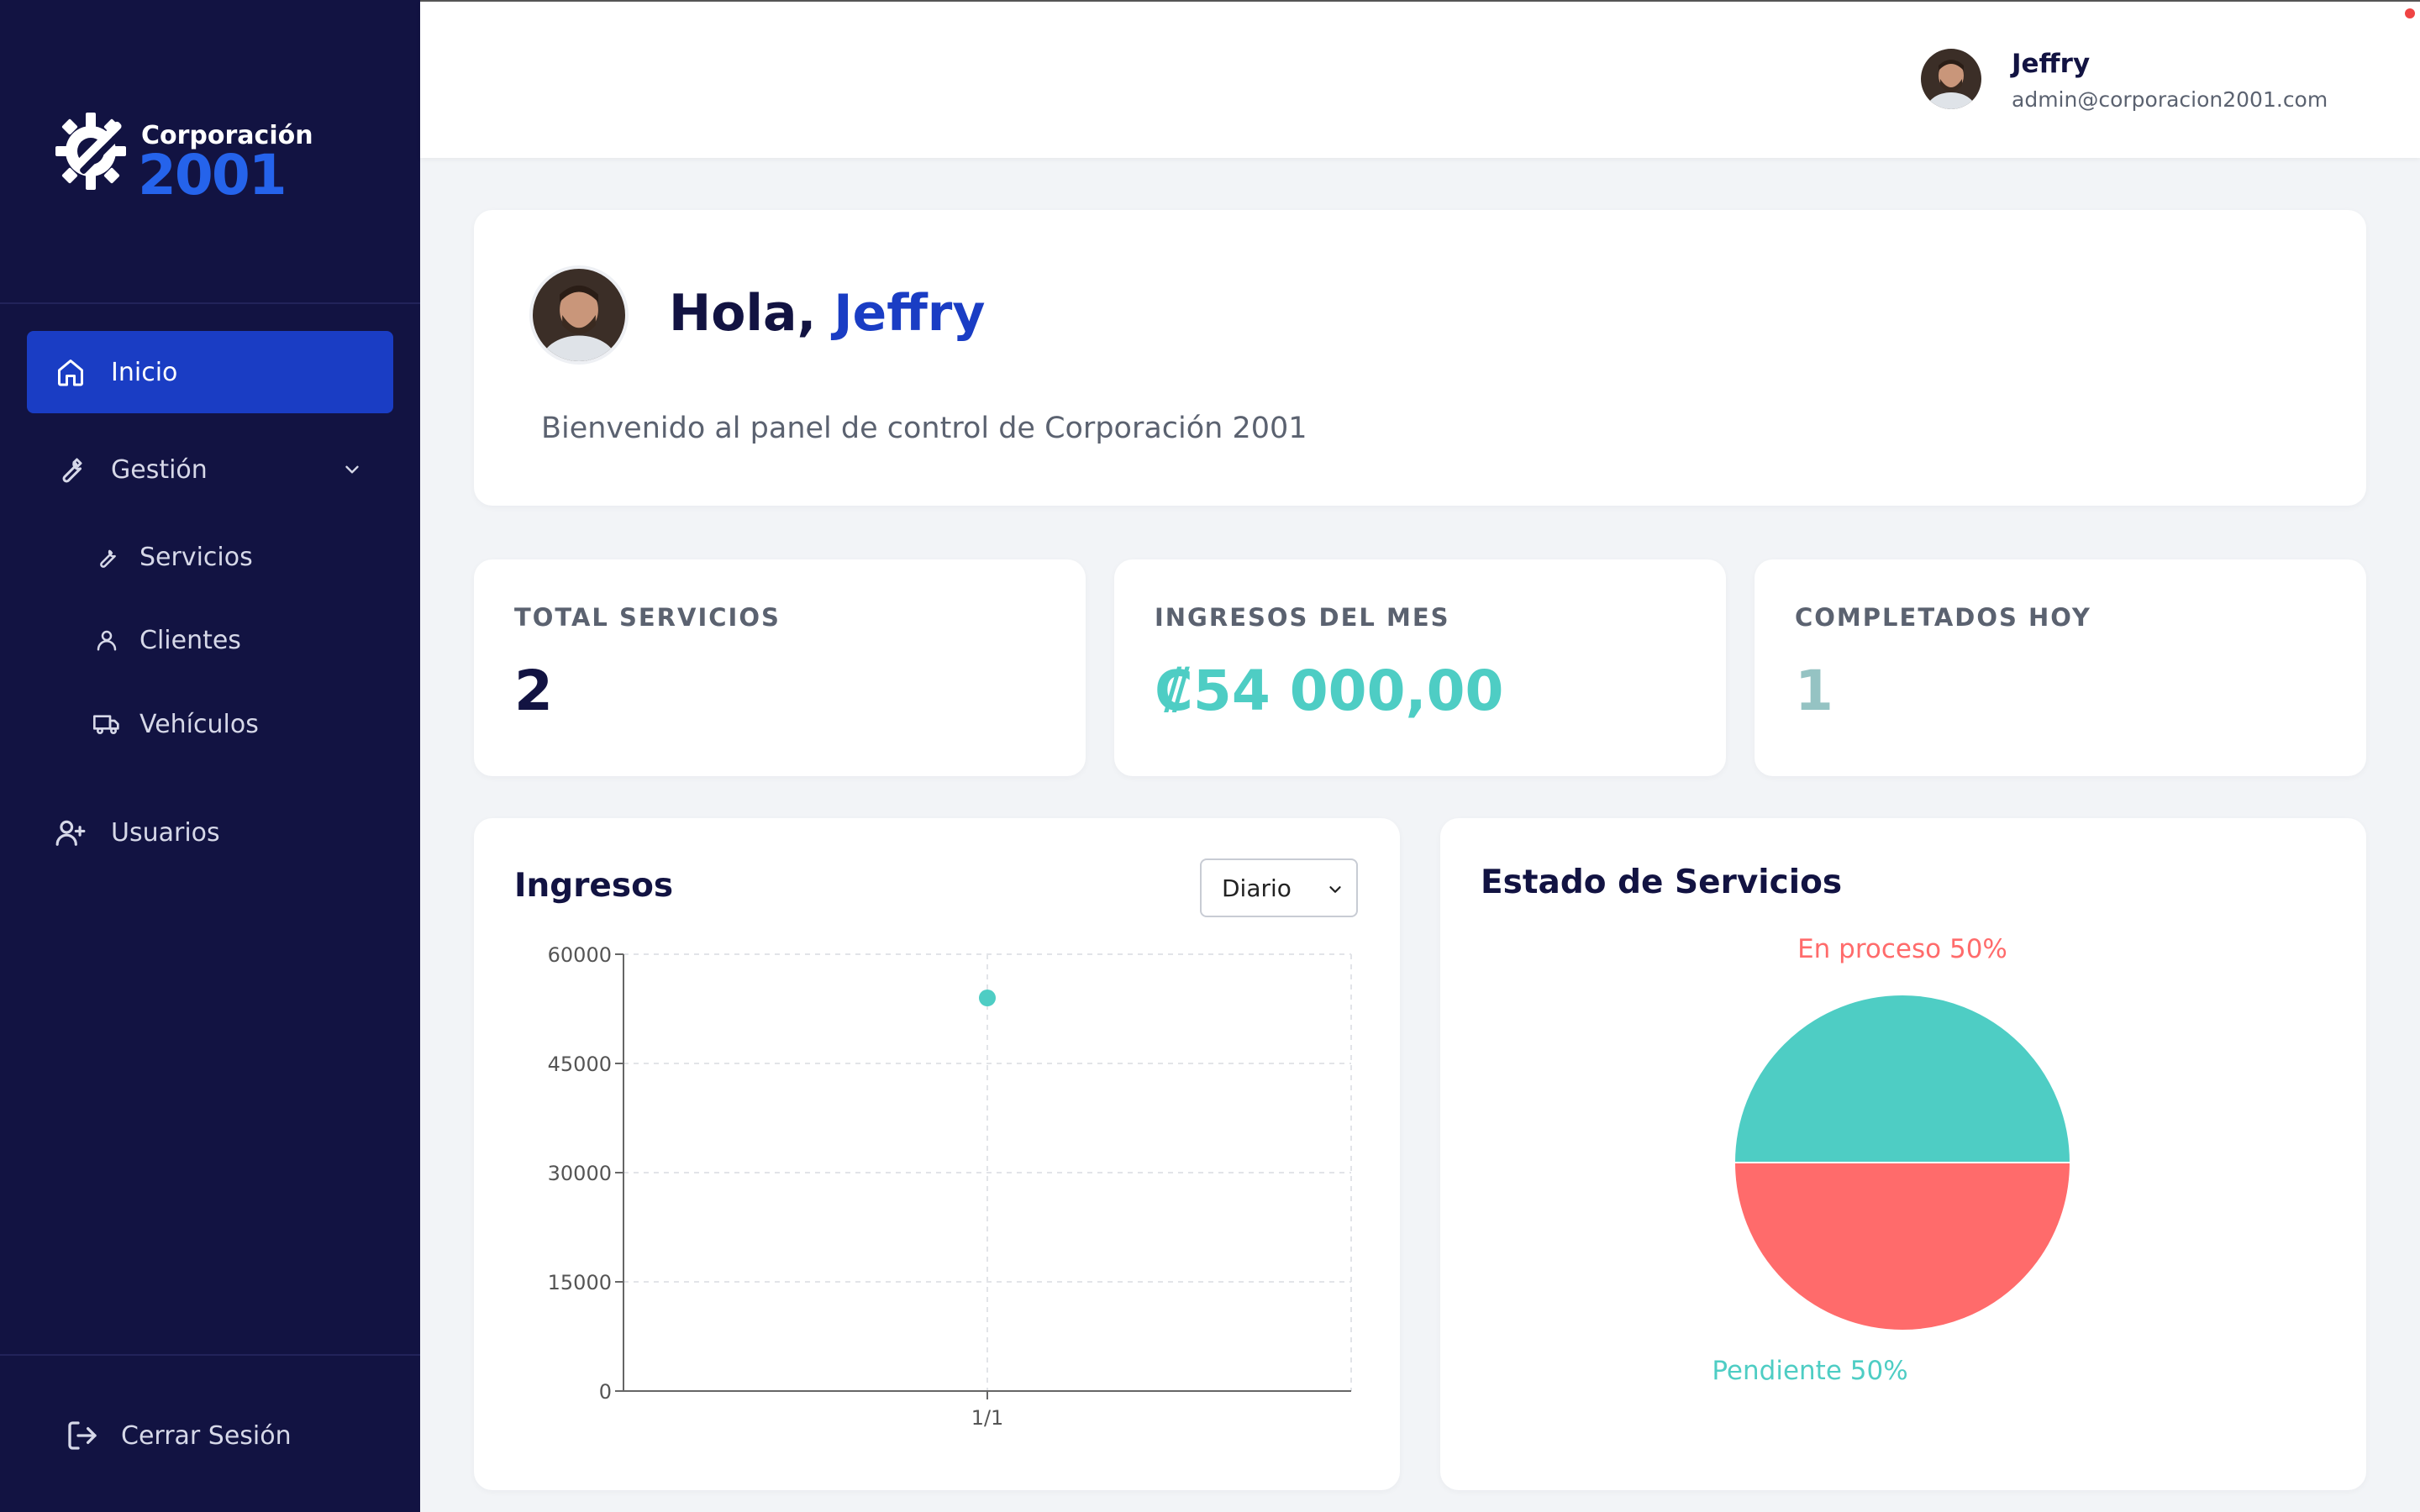  Describe the element at coordinates (580, 1064) in the screenshot. I see `y-tick-label: 45000` at that location.